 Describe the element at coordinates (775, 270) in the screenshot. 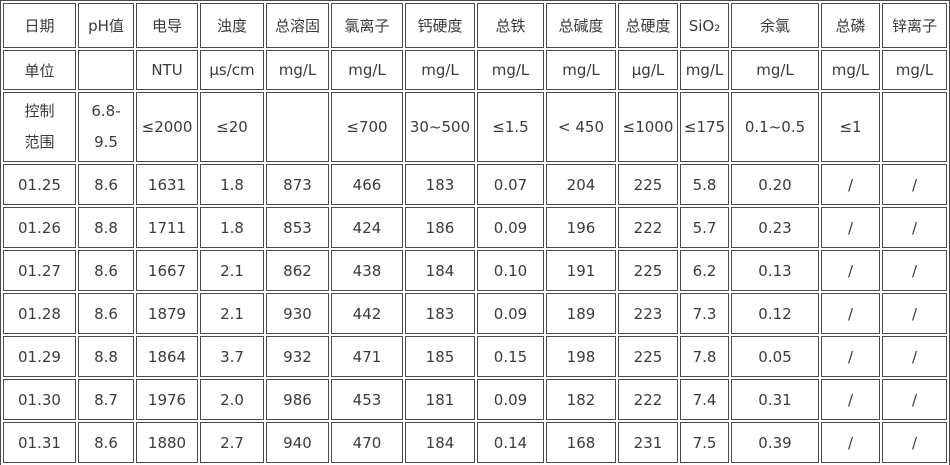

I see `value-cell: 0.13` at that location.